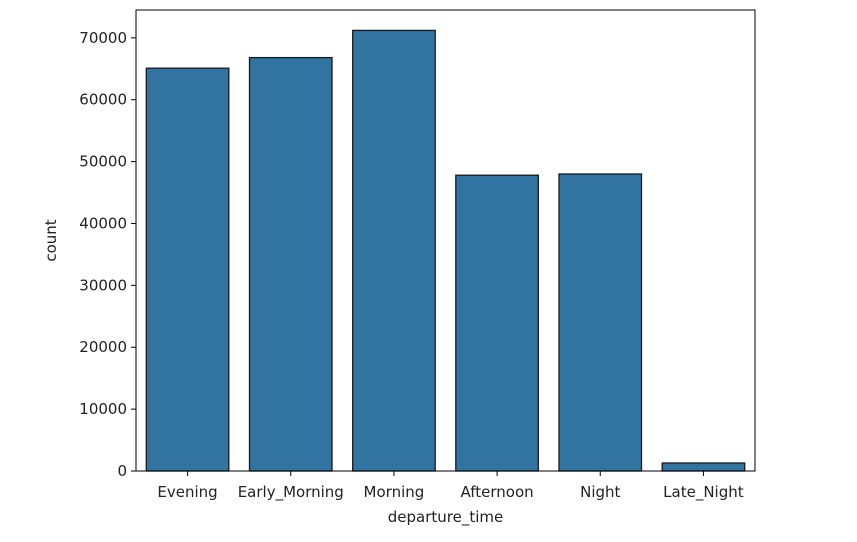 The image size is (857, 542). Describe the element at coordinates (497, 492) in the screenshot. I see `x-tick-label: Afternoon` at that location.